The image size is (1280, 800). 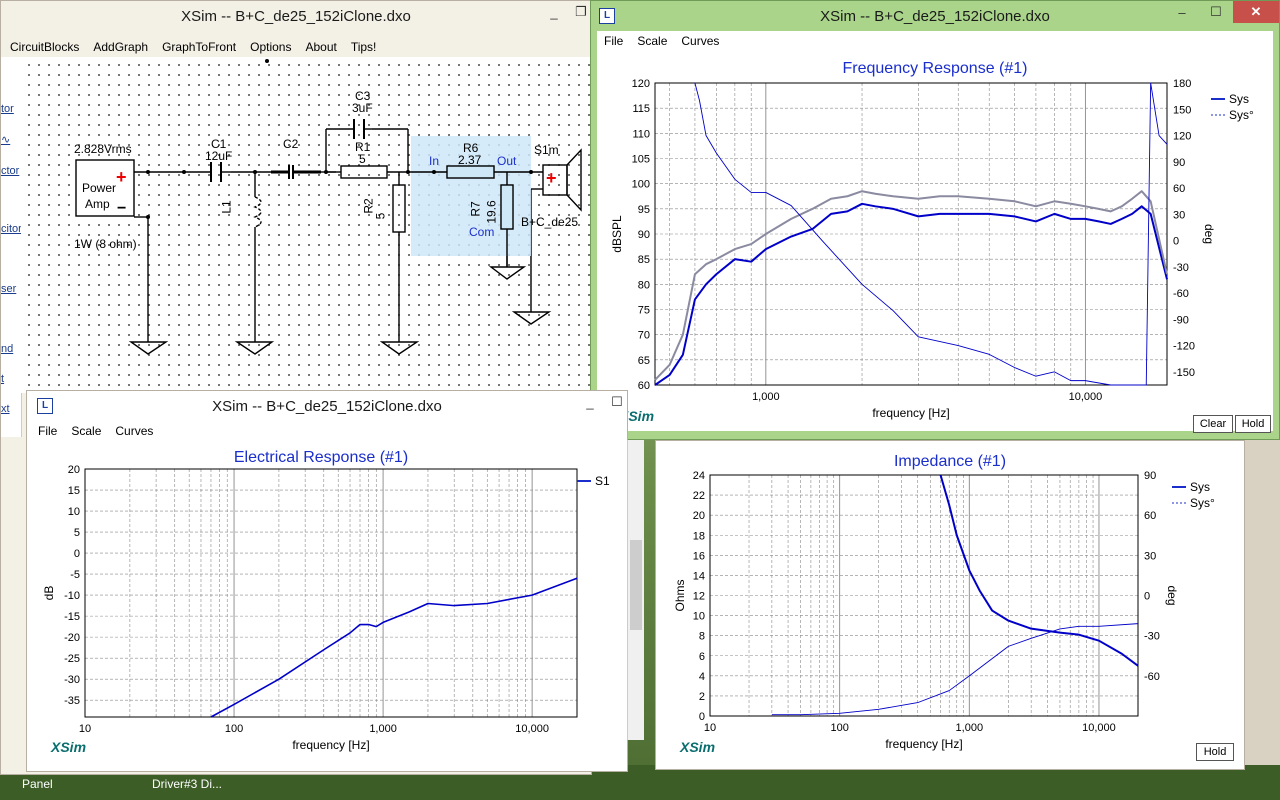 I want to click on y-tick-label: 105, so click(x=641, y=160).